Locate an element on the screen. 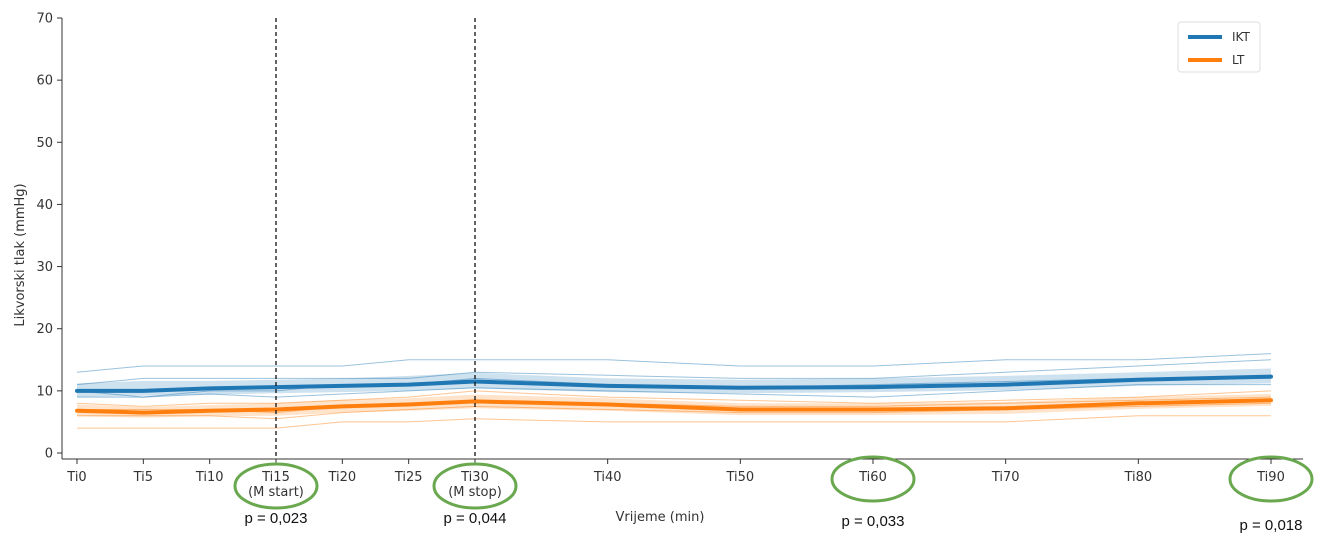 The width and height of the screenshot is (1317, 533). x-tick-label: Ti10 is located at coordinates (209, 477).